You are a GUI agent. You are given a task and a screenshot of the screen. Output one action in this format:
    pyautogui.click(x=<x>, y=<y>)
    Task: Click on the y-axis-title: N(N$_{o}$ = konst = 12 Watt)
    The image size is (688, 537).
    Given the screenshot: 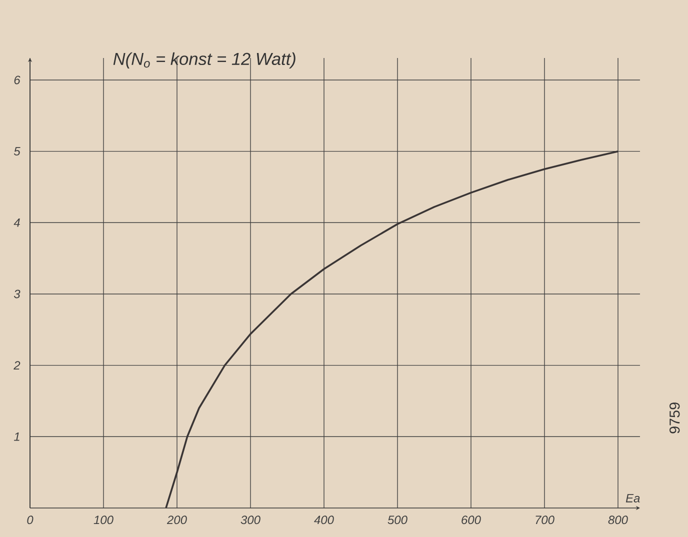 What is the action you would take?
    pyautogui.click(x=204, y=60)
    